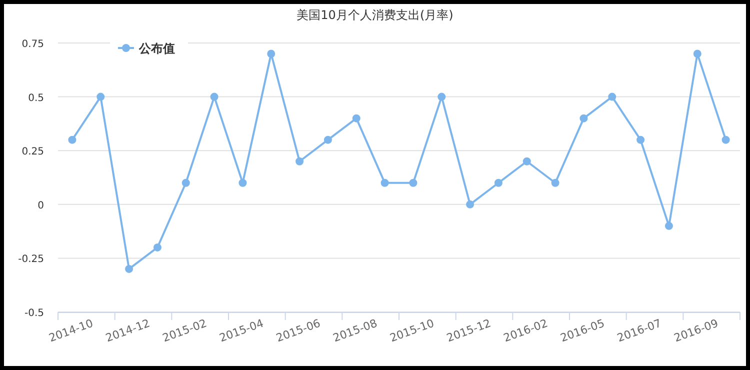 The image size is (750, 370). What do you see at coordinates (34, 313) in the screenshot?
I see `y-tick-label: -0.5` at bounding box center [34, 313].